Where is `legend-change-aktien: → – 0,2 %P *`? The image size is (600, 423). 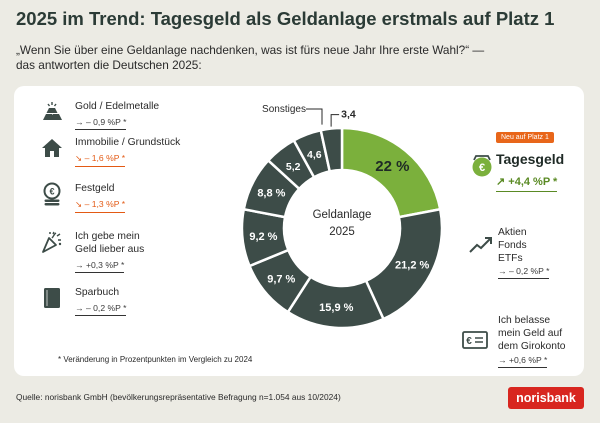 legend-change-aktien: → – 0,2 %P * is located at coordinates (524, 272).